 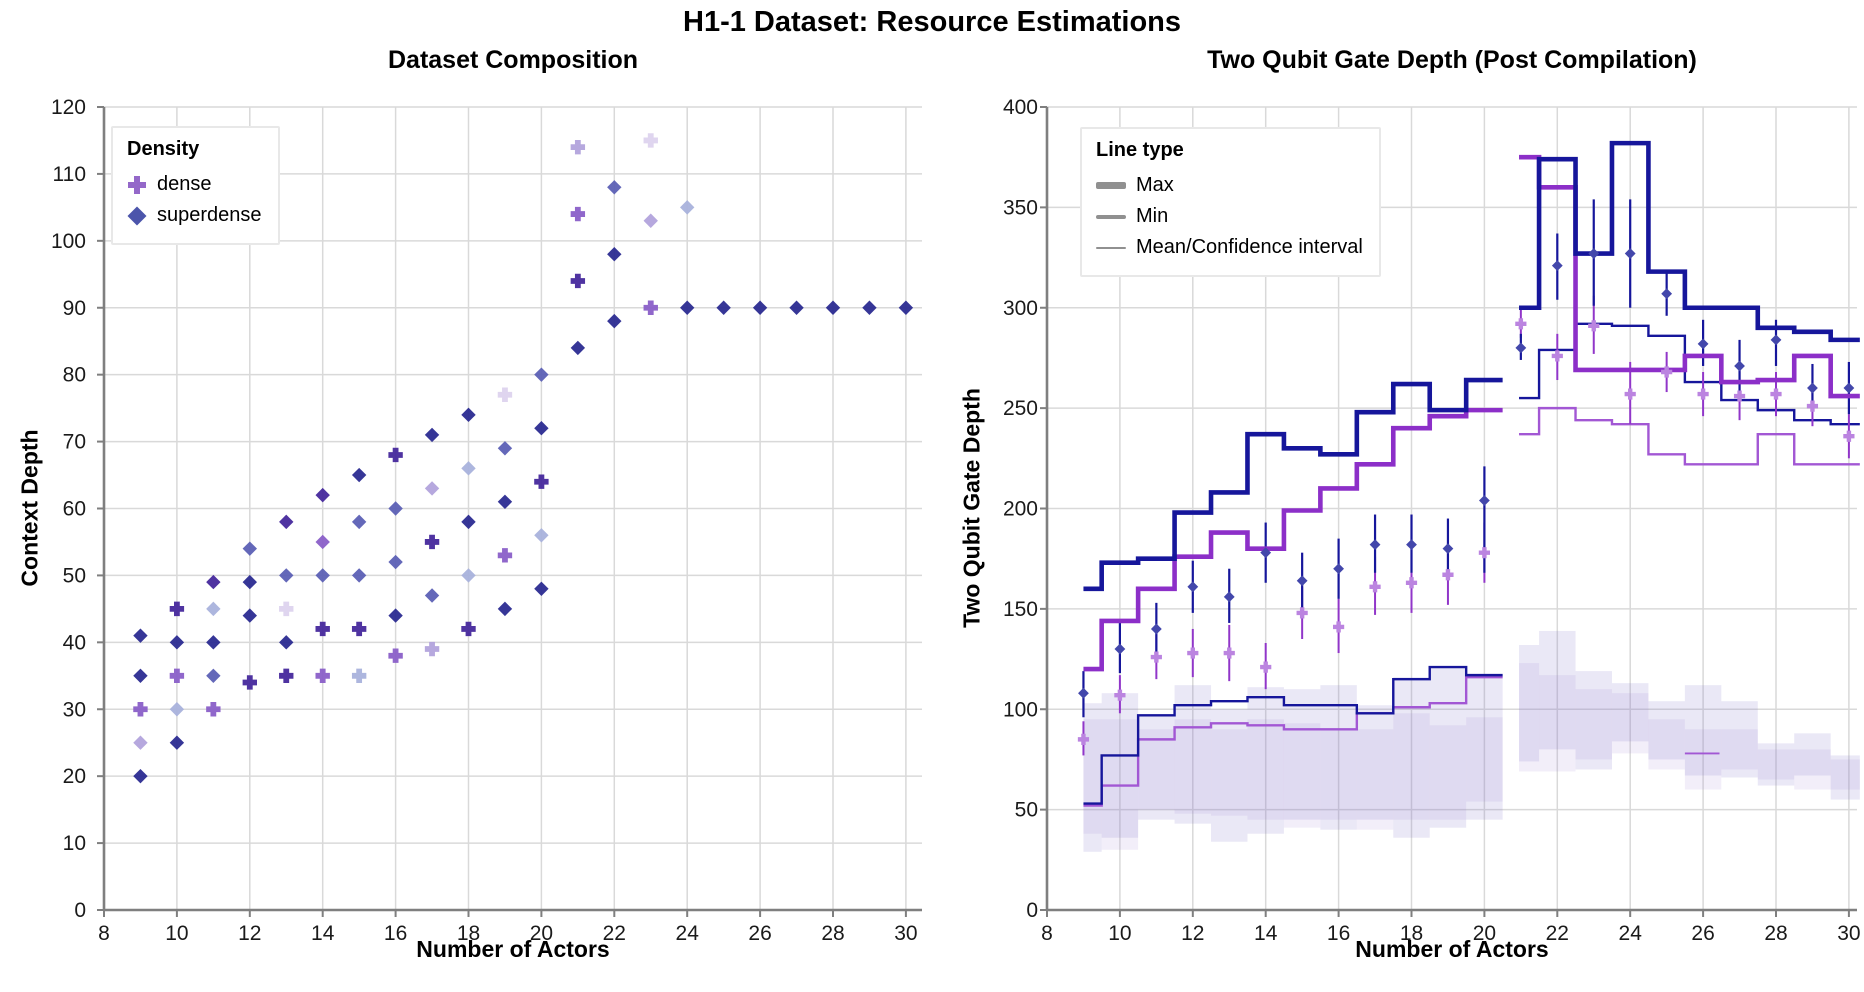 What do you see at coordinates (1702, 933) in the screenshot?
I see `x-tick-label: 26` at bounding box center [1702, 933].